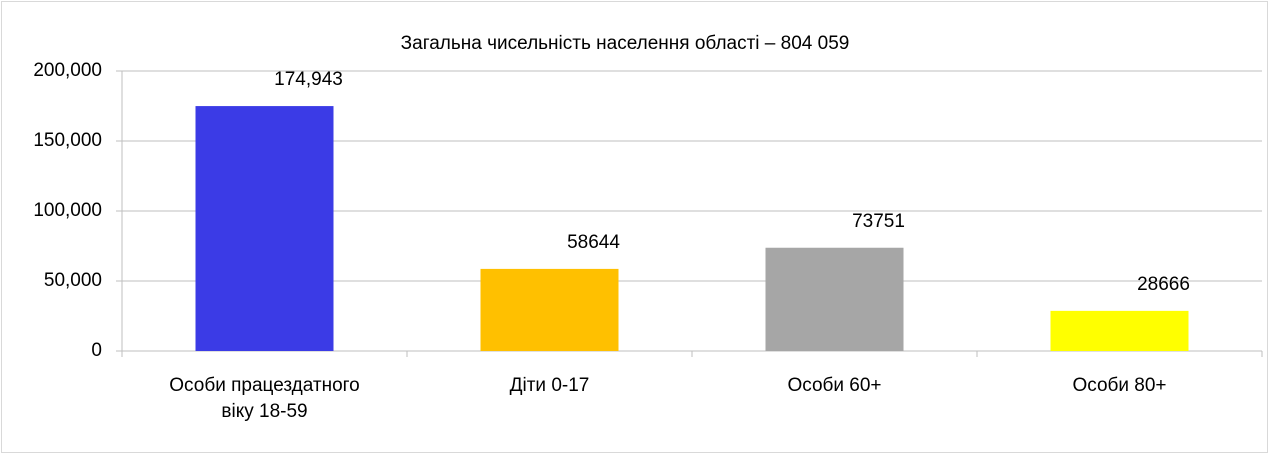  Describe the element at coordinates (67, 70) in the screenshot. I see `y-tick-label: 200,000` at that location.